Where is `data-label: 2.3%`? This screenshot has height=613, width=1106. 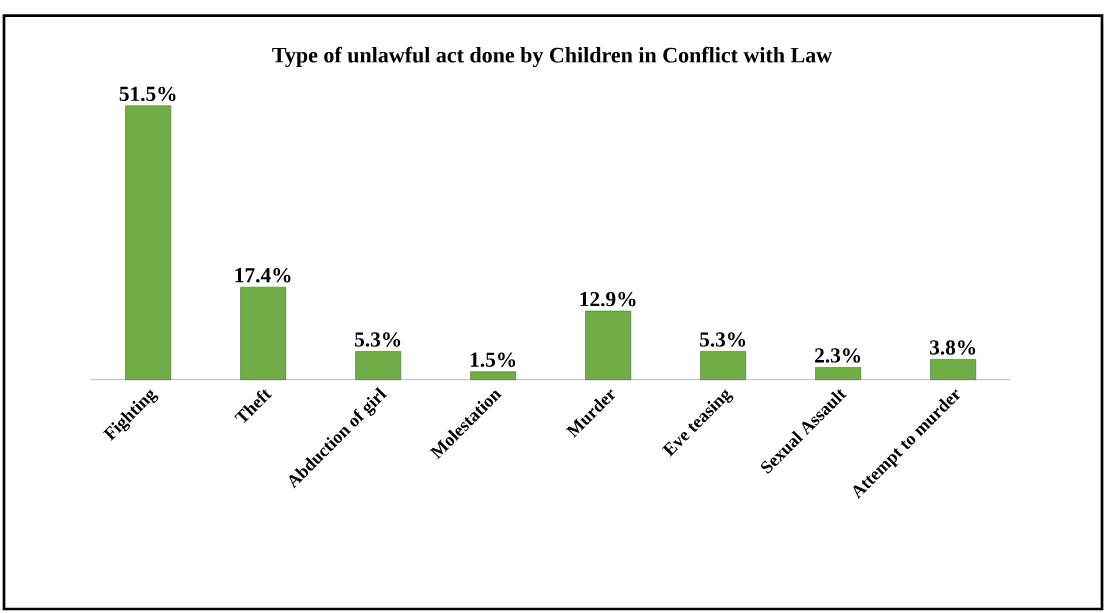 data-label: 2.3% is located at coordinates (838, 355).